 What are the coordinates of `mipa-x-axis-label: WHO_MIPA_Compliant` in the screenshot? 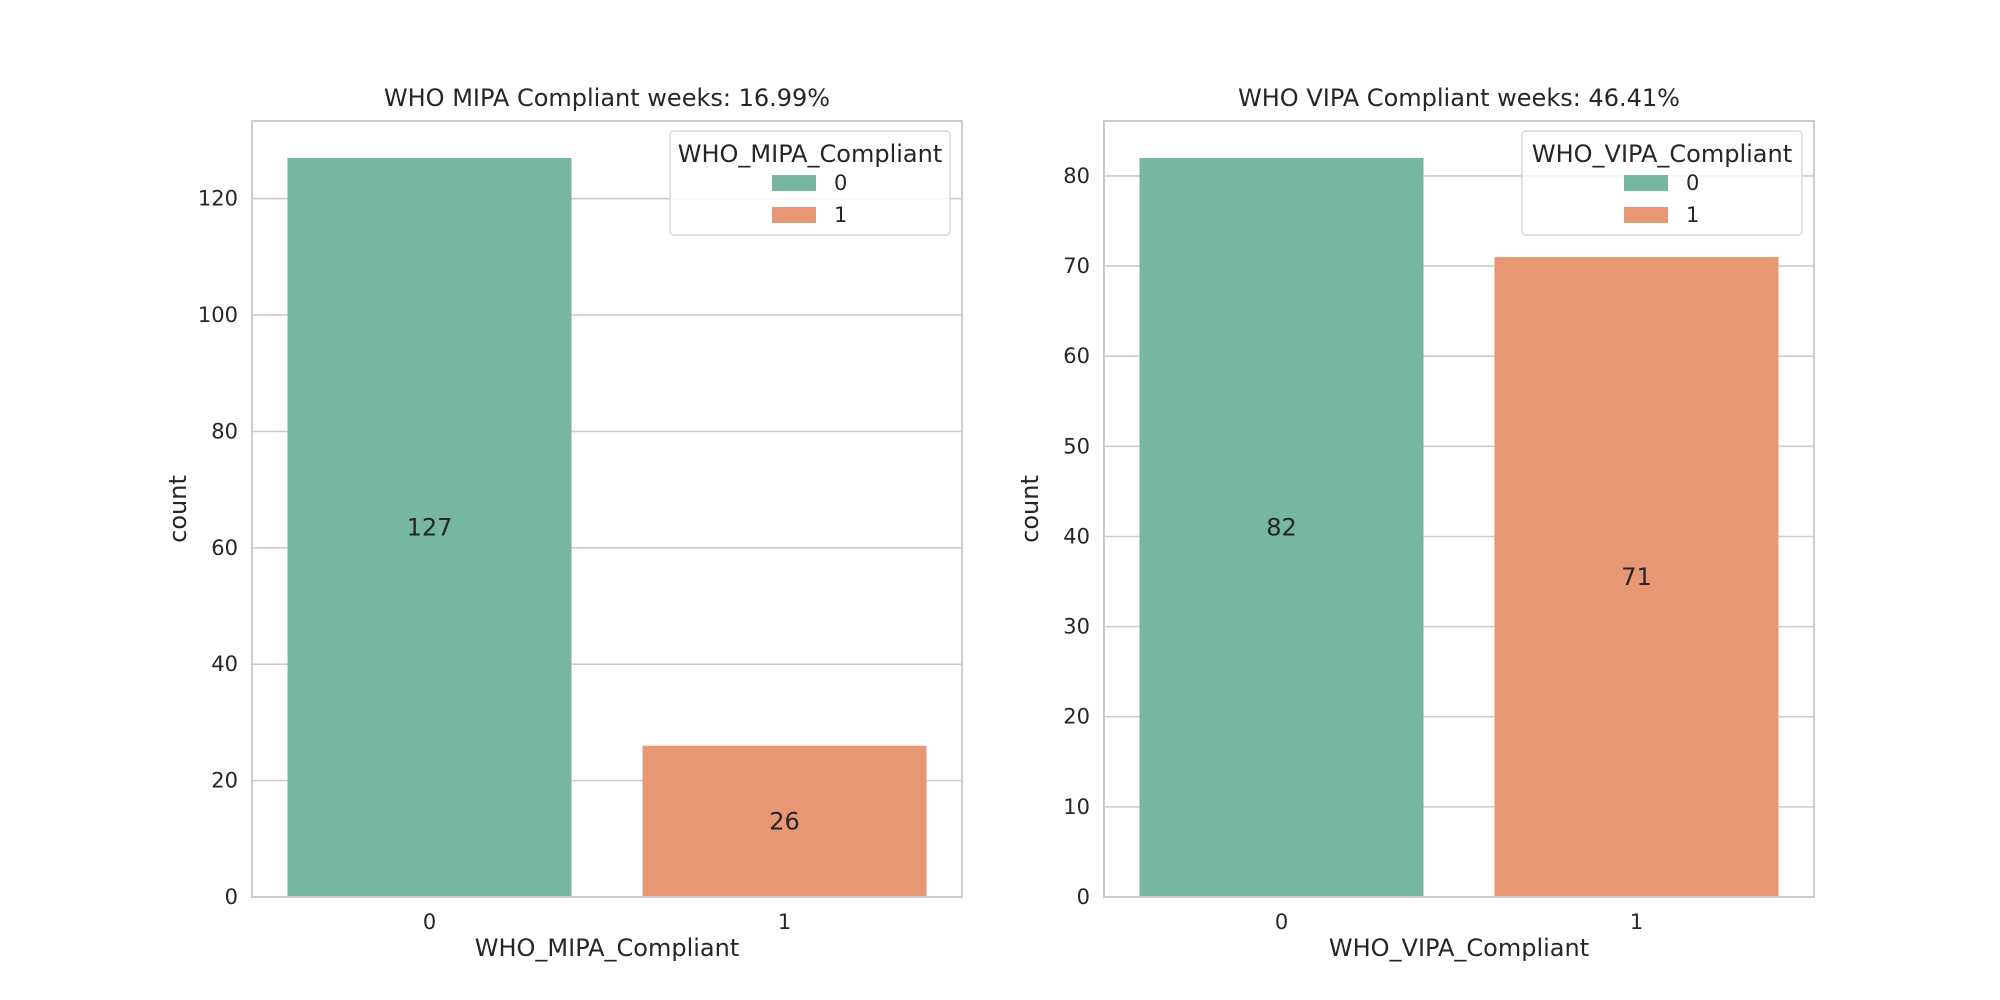 It's located at (607, 948).